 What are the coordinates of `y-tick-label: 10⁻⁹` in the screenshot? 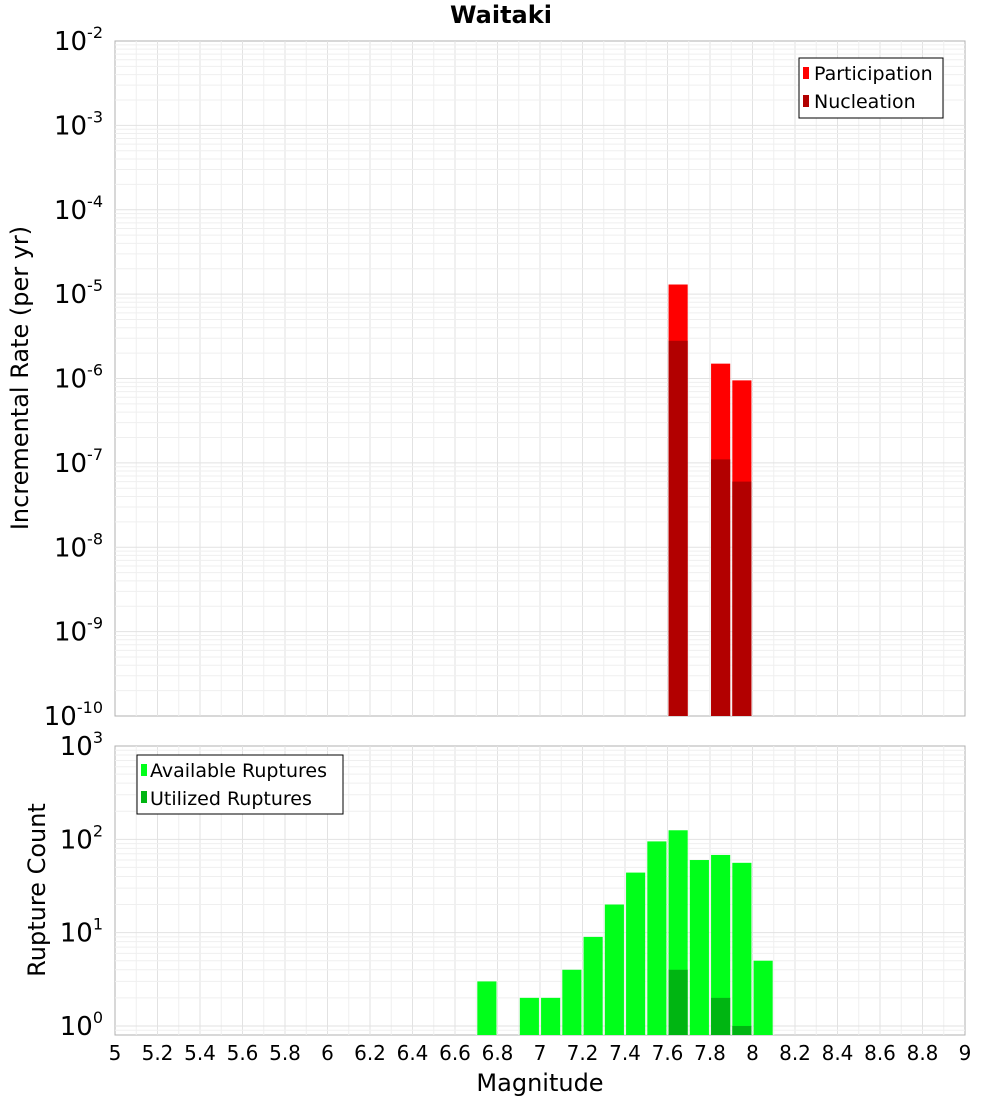 It's located at (78, 631).